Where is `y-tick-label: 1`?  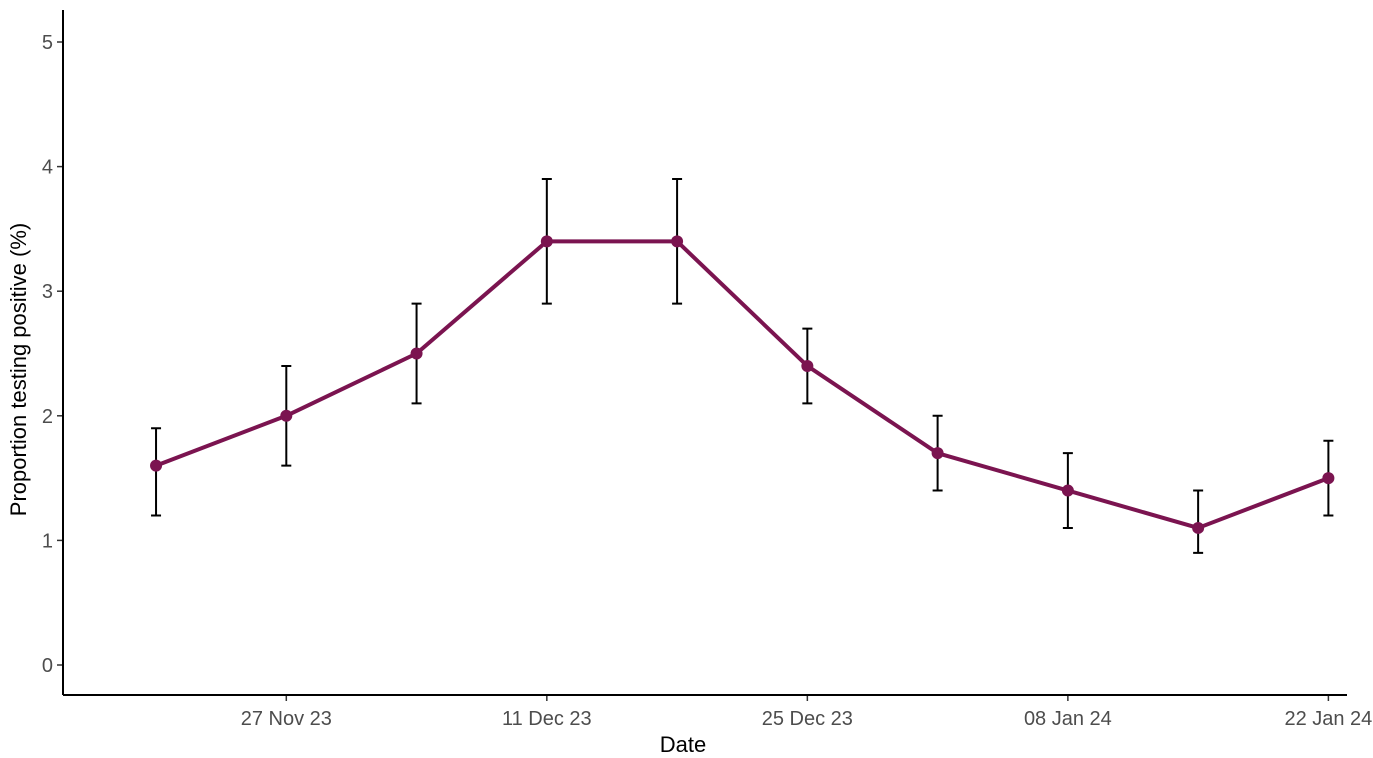
y-tick-label: 1 is located at coordinates (47, 541).